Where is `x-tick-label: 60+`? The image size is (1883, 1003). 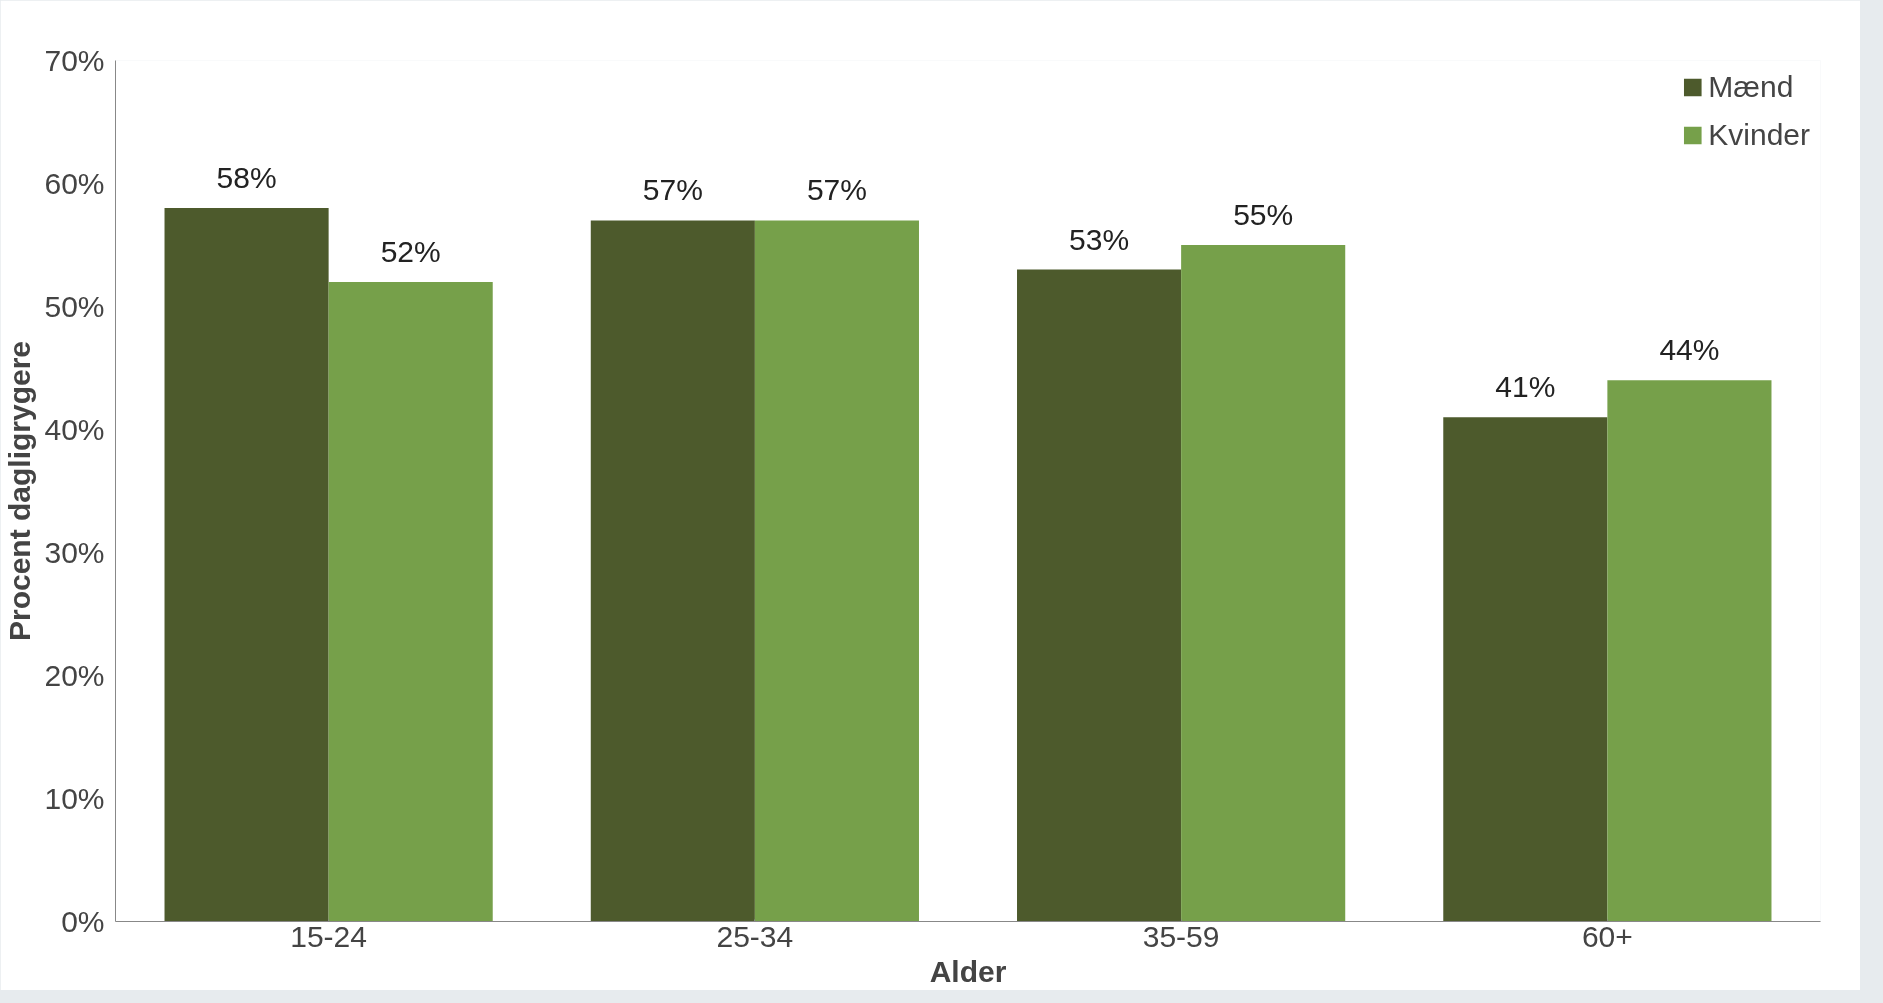
x-tick-label: 60+ is located at coordinates (1607, 936).